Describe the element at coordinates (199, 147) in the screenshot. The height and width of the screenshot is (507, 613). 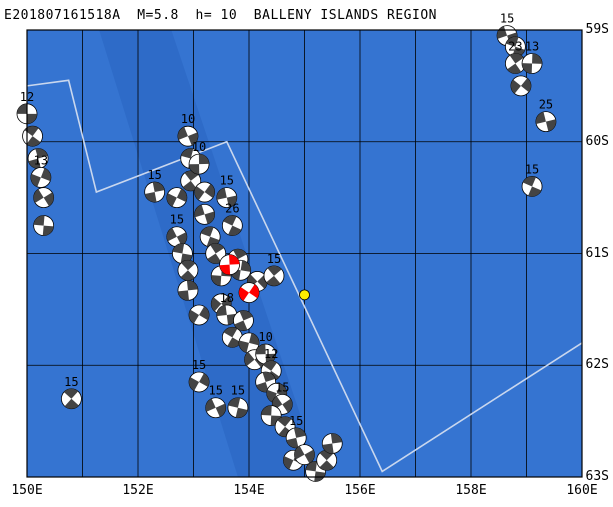
I see `depth-label: 10` at that location.